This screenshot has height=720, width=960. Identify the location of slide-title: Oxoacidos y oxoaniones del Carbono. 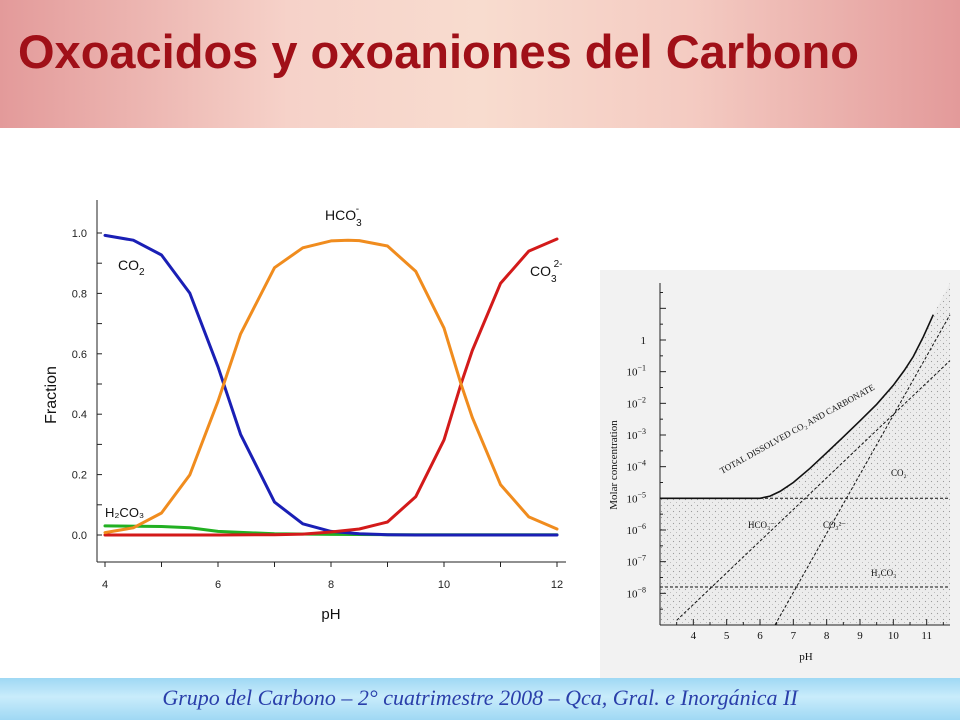
(438, 51).